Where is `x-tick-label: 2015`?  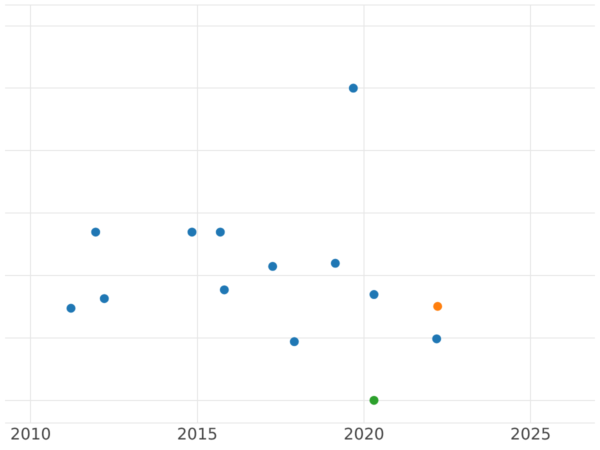
x-tick-label: 2015 is located at coordinates (197, 434).